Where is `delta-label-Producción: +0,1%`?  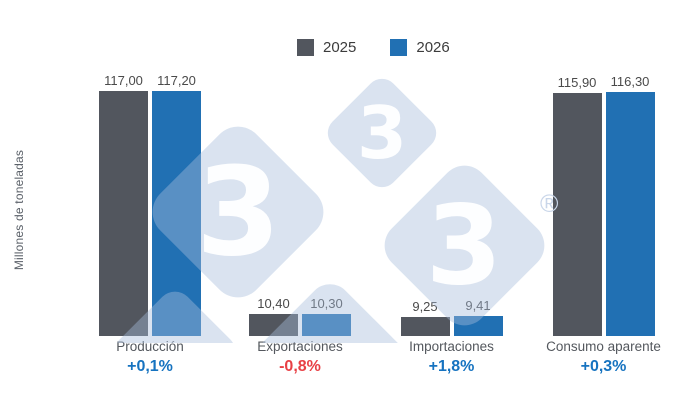 delta-label-Producción: +0,1% is located at coordinates (150, 366).